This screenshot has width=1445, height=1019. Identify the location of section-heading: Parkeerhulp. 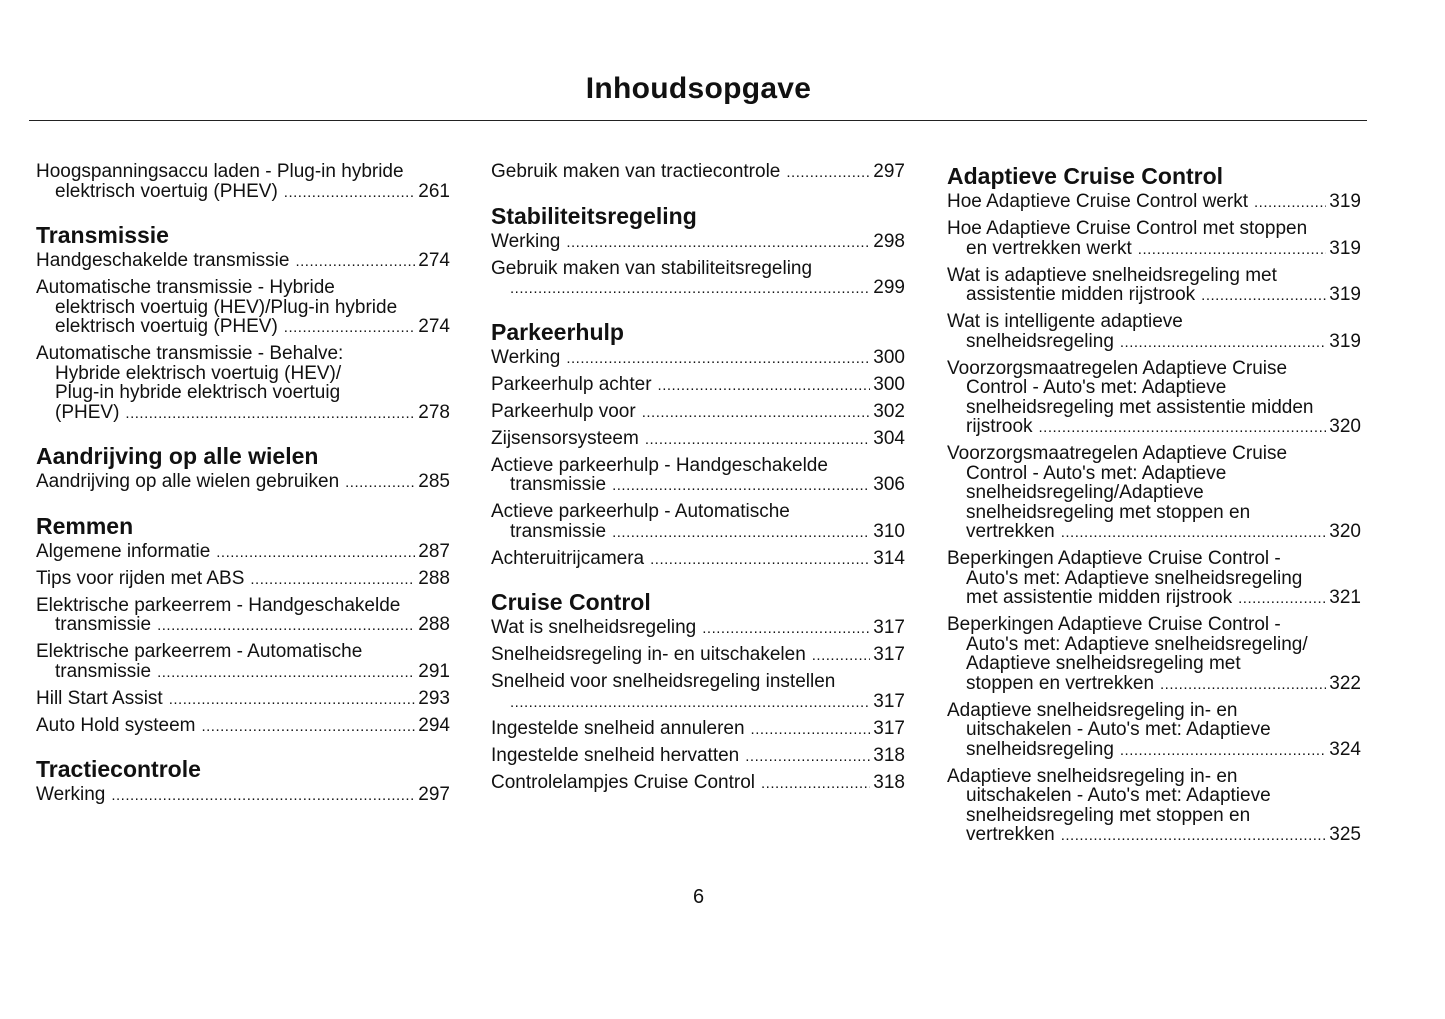
(557, 331).